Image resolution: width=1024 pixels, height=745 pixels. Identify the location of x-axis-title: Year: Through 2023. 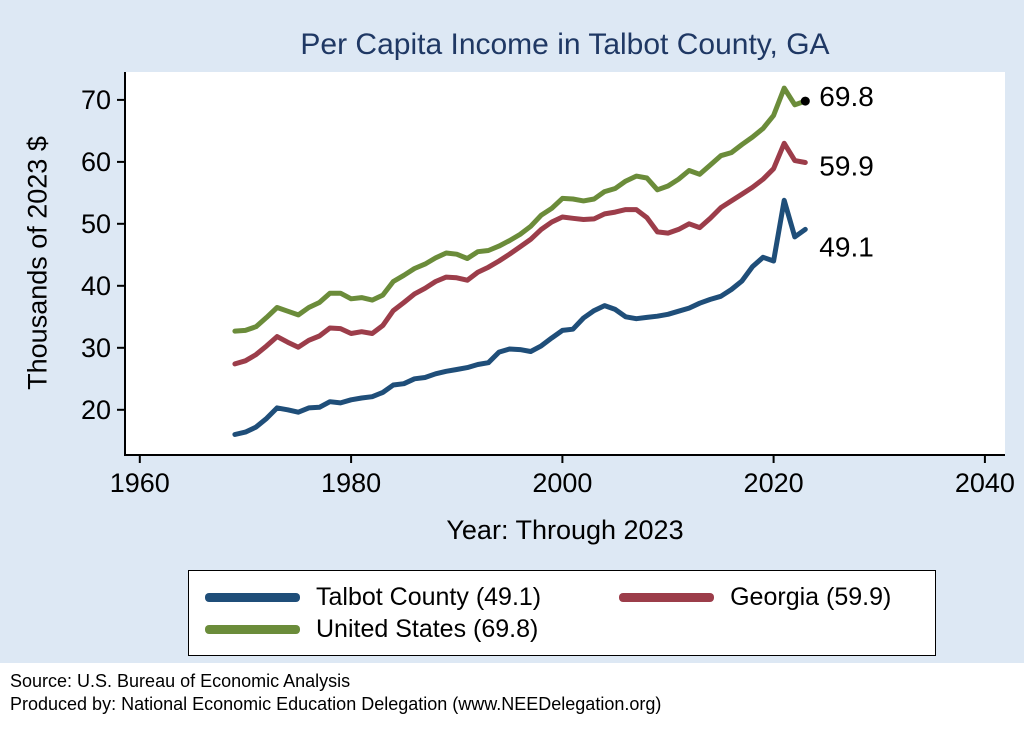
(565, 530).